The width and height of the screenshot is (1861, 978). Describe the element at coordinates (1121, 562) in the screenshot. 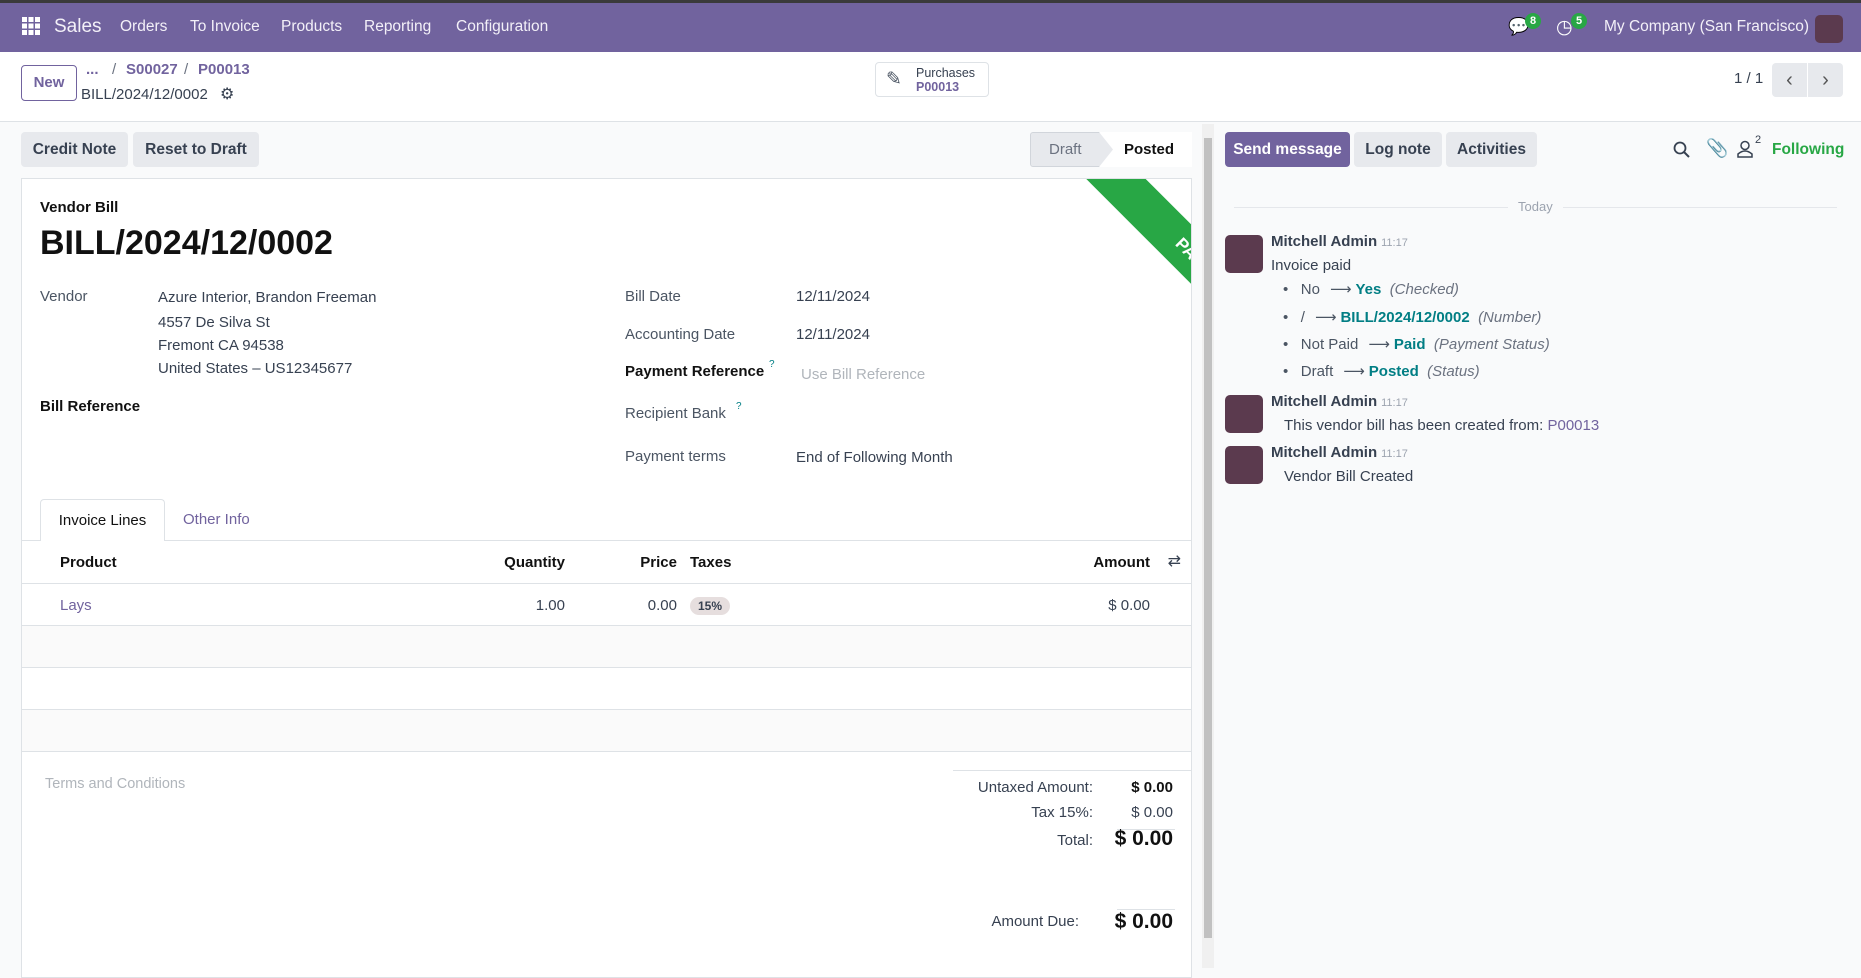

I see `column-amount: Amount` at that location.